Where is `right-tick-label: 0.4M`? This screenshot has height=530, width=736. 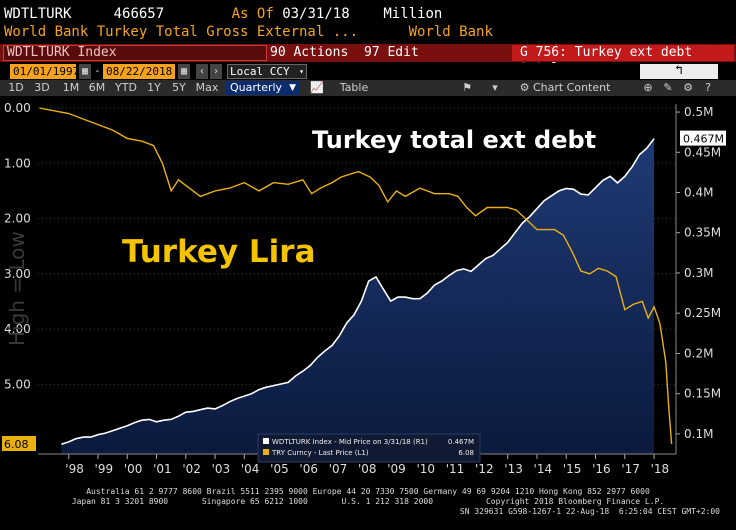 right-tick-label: 0.4M is located at coordinates (698, 193).